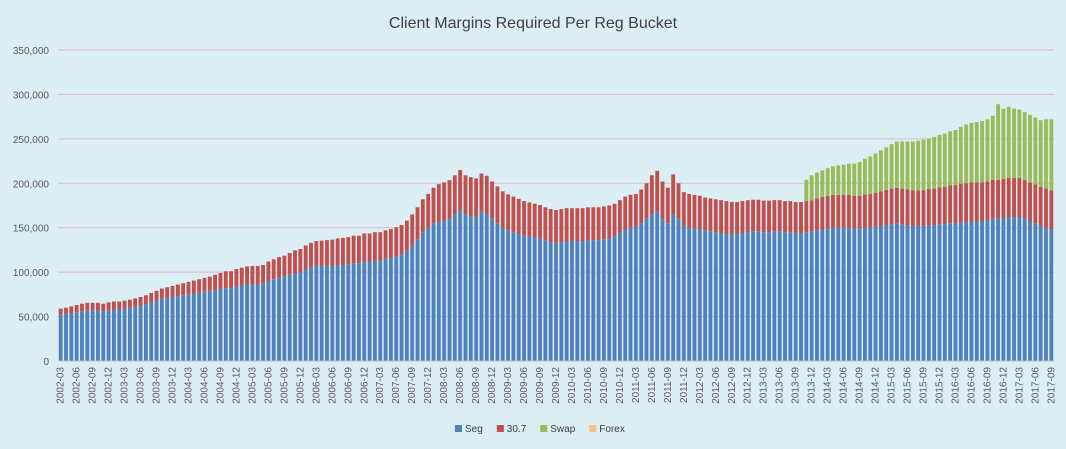 Image resolution: width=1066 pixels, height=449 pixels. What do you see at coordinates (220, 385) in the screenshot?
I see `x-tick-label: 2004-09` at bounding box center [220, 385].